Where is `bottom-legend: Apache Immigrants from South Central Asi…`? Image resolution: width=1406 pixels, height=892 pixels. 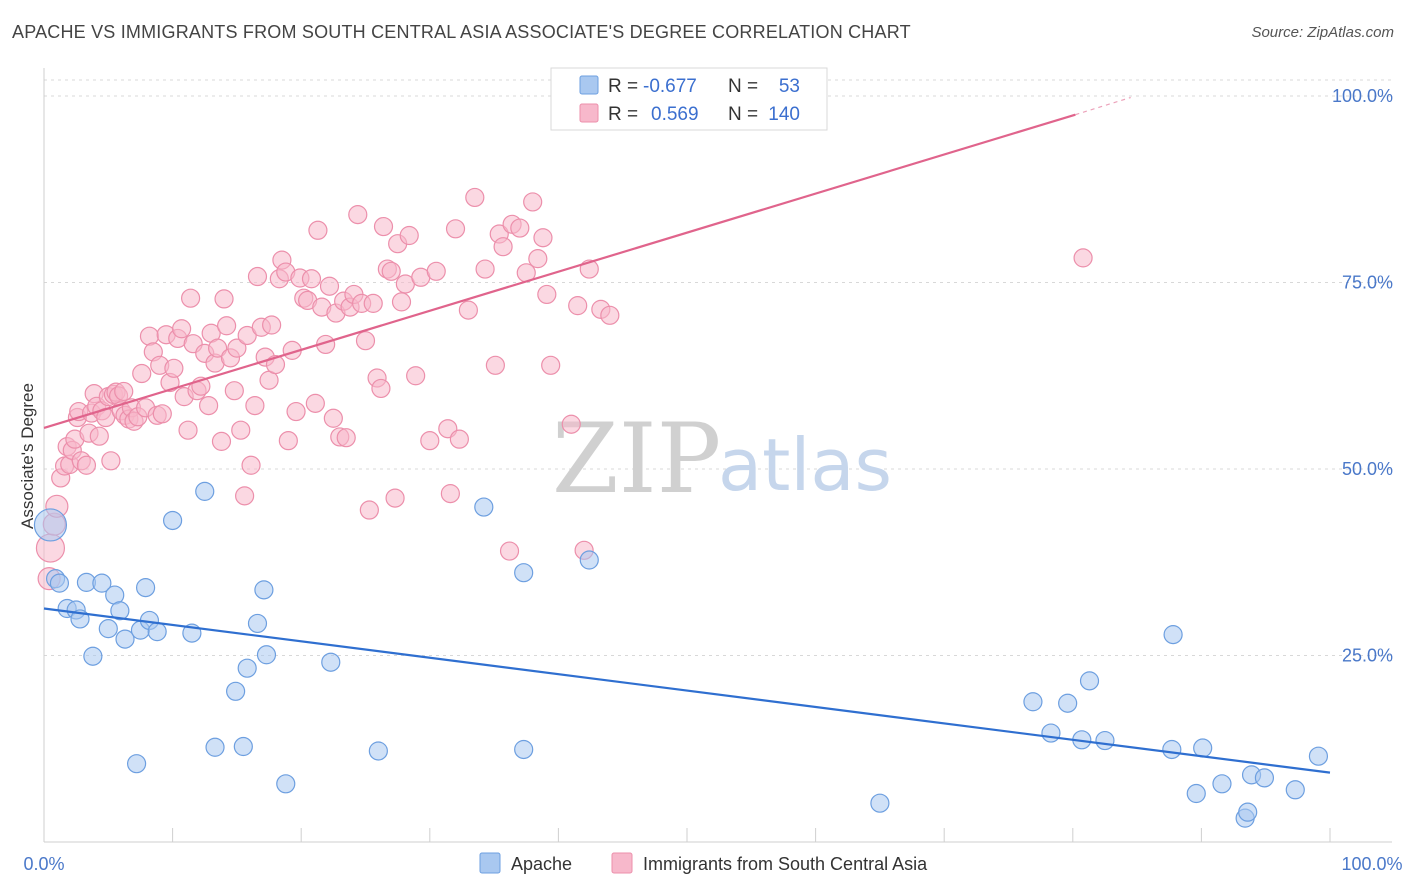 bottom-legend: Apache Immigrants from South Central Asi… is located at coordinates (703, 863).